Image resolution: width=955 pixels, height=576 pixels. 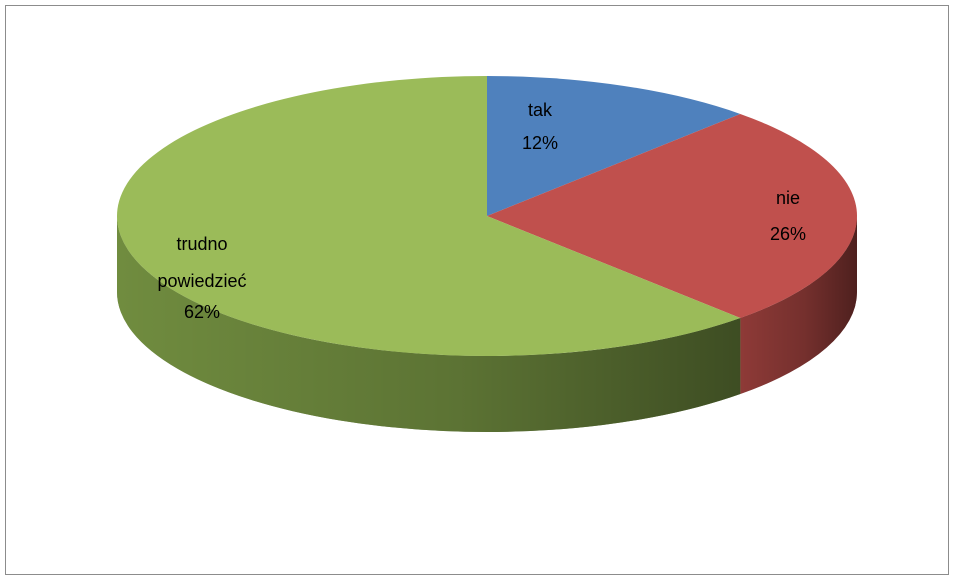 What do you see at coordinates (202, 312) in the screenshot?
I see `data-label-2-2: 62%` at bounding box center [202, 312].